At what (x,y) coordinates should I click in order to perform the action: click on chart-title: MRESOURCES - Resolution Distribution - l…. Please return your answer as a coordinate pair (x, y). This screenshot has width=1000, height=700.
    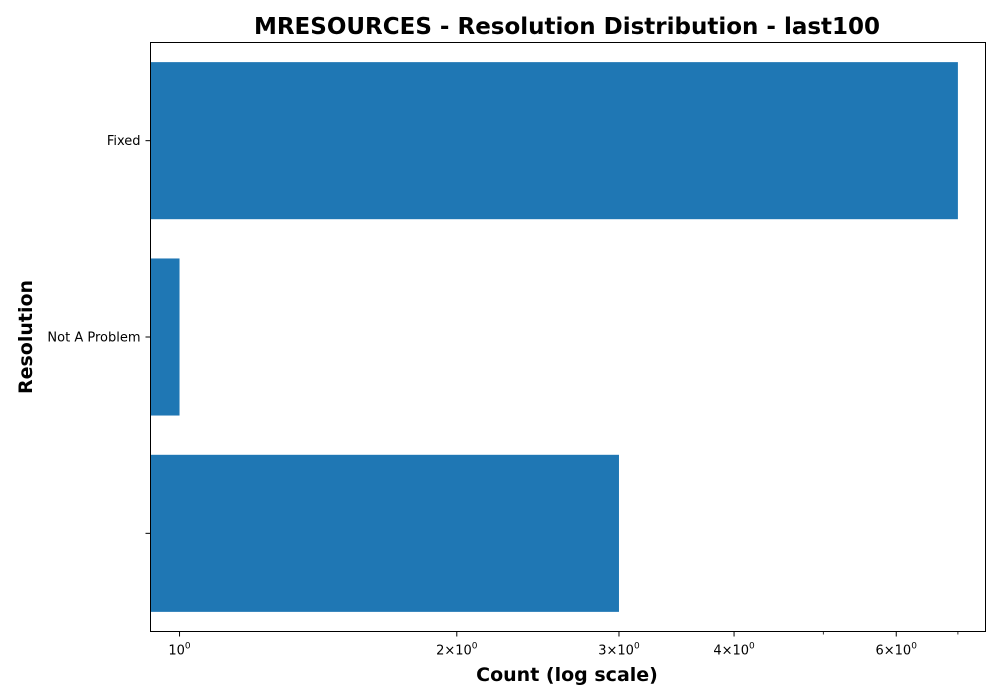
    Looking at the image, I should click on (567, 27).